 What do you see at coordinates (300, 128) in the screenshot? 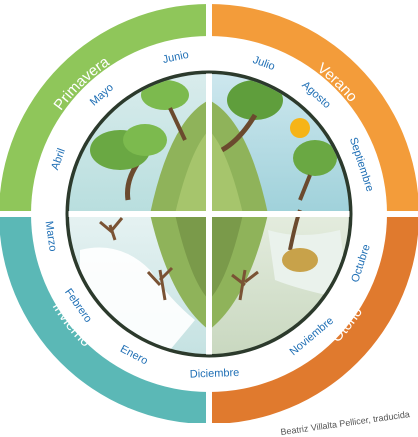
I see `sun-icon` at bounding box center [300, 128].